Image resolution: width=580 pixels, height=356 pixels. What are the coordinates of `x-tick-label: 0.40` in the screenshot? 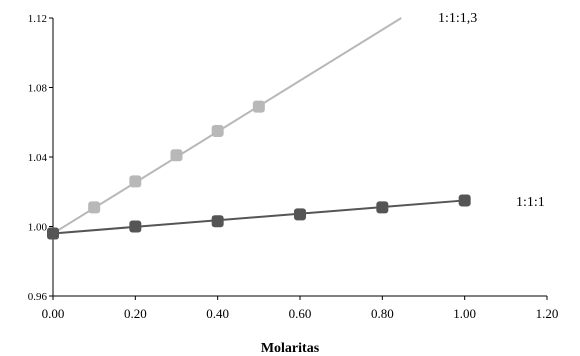 It's located at (217, 313).